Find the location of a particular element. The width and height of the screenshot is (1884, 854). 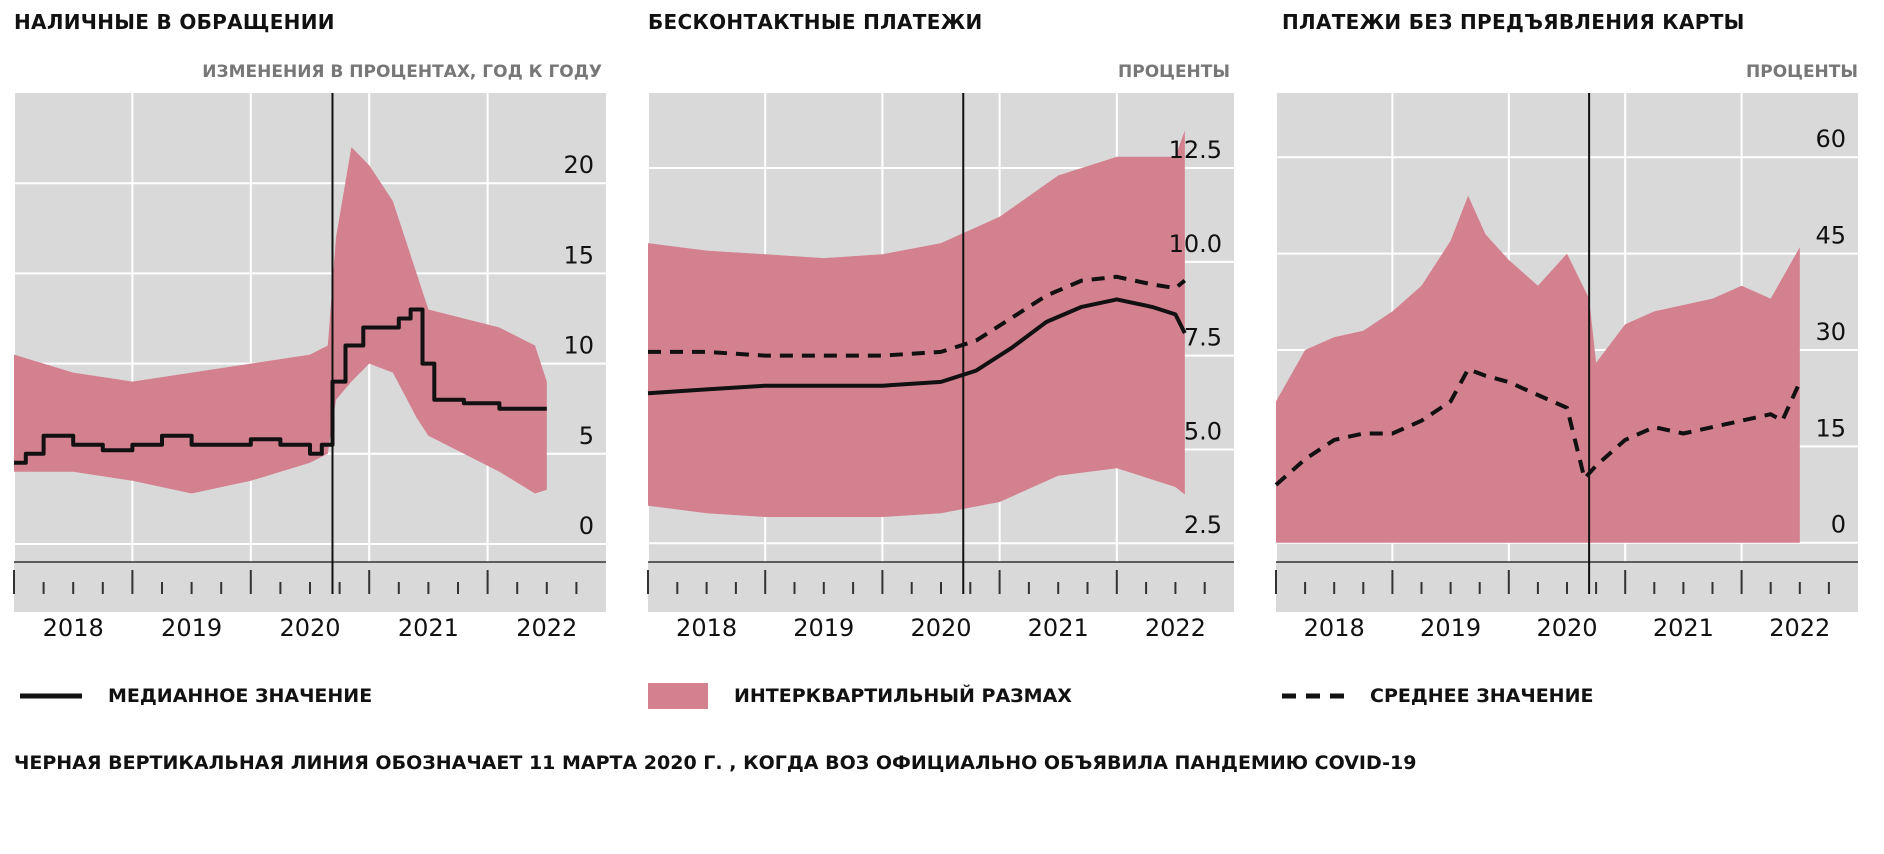

cash-x-tick-label-4: 2022 is located at coordinates (546, 628).